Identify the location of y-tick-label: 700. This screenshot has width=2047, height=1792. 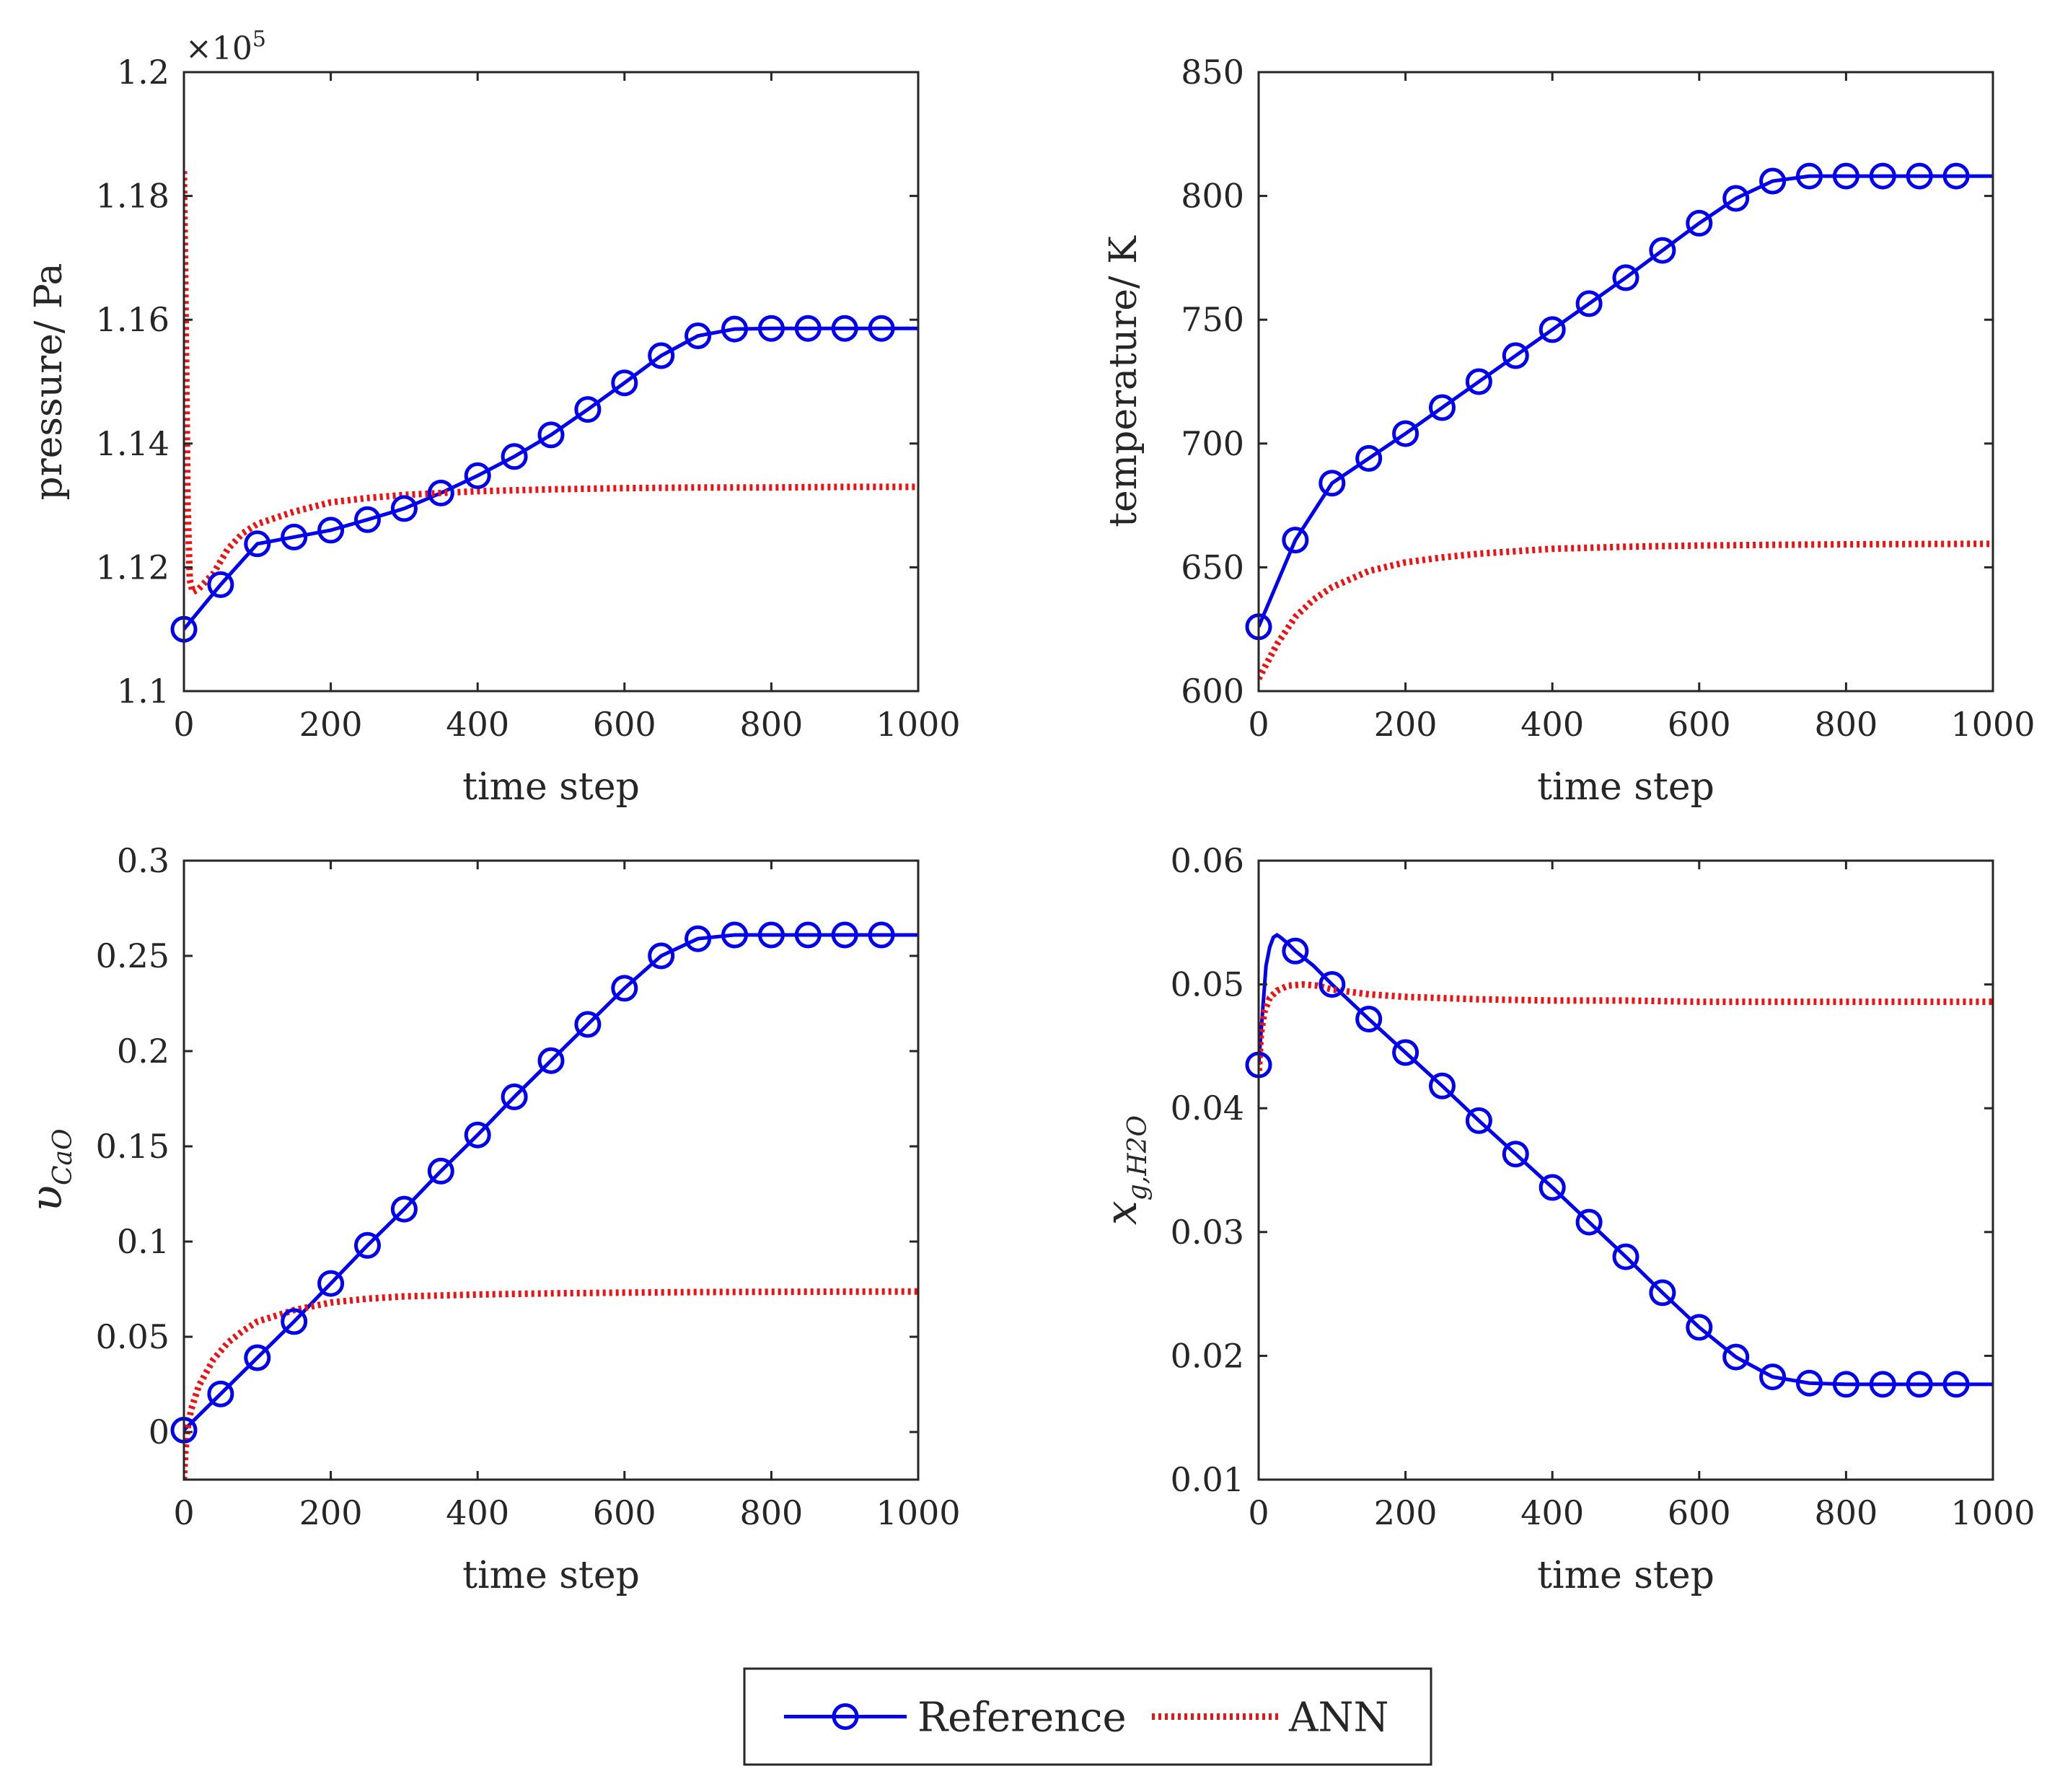
(1212, 443).